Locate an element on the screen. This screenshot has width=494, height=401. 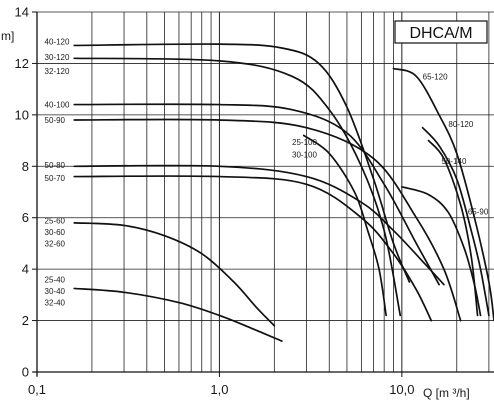
y-tick-label: 14 is located at coordinates (22, 12).